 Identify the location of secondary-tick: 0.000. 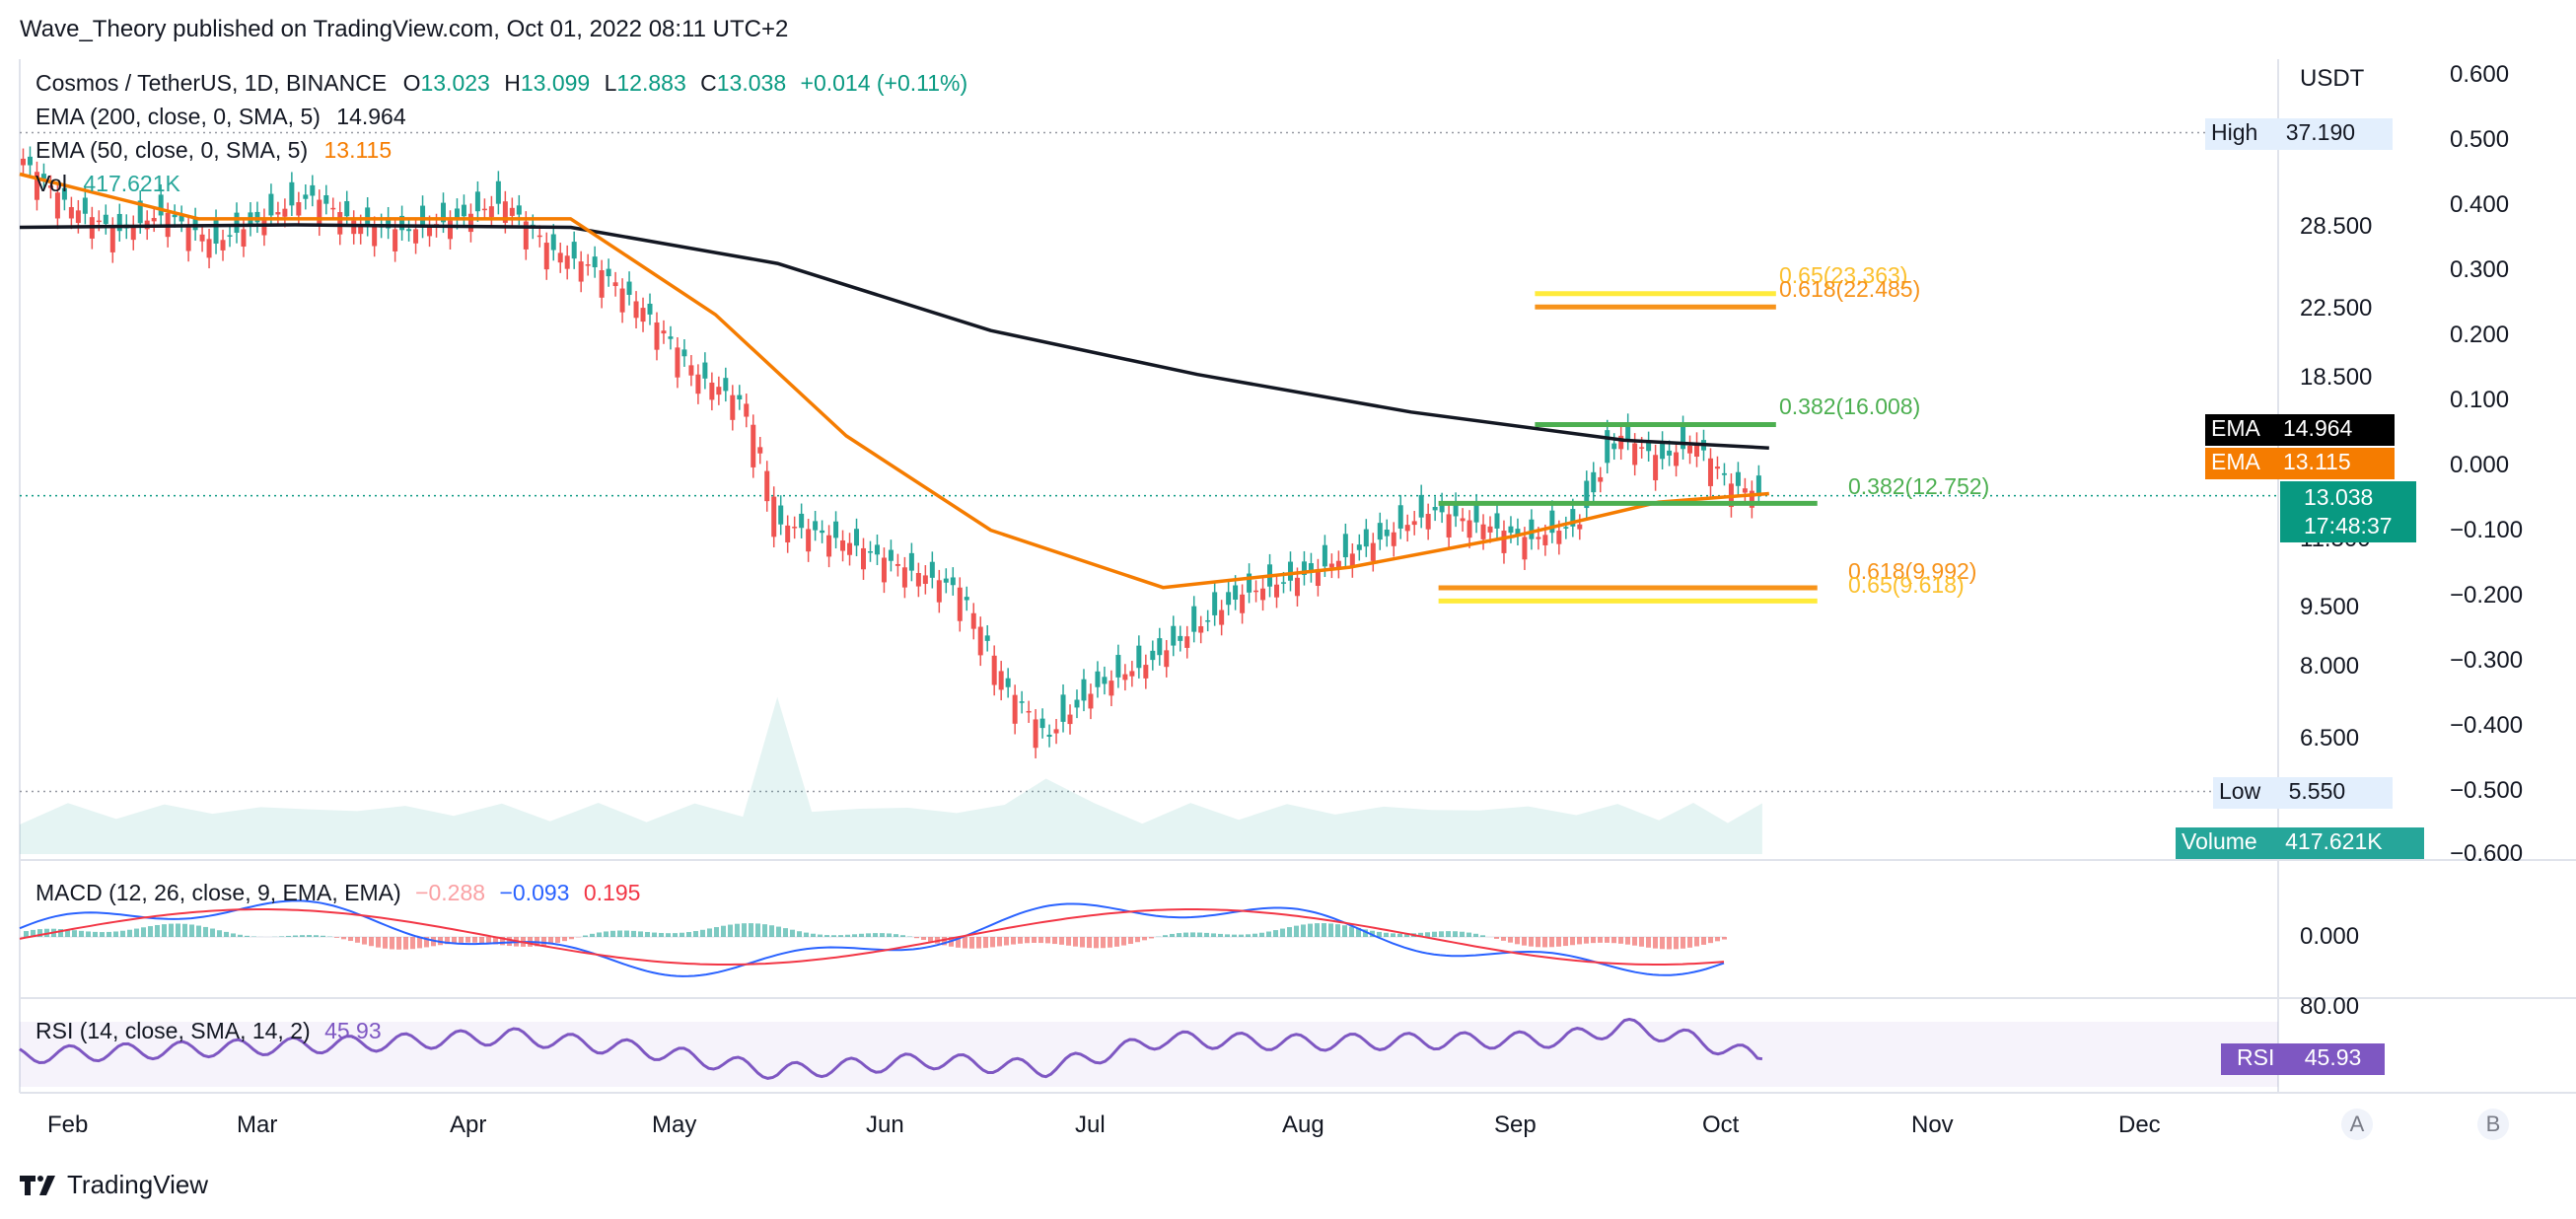
(2480, 465).